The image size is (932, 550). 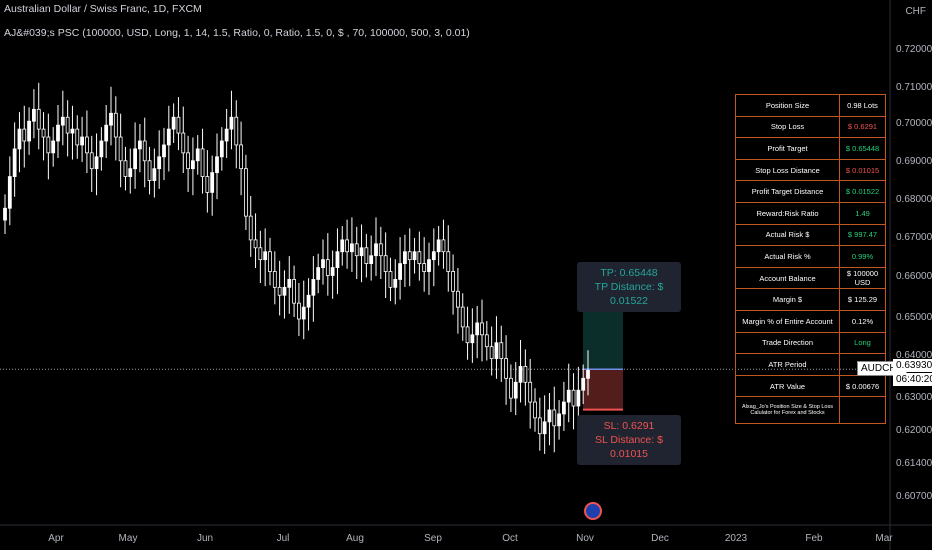 I want to click on table-label: Profit Target Distance, so click(x=787, y=191).